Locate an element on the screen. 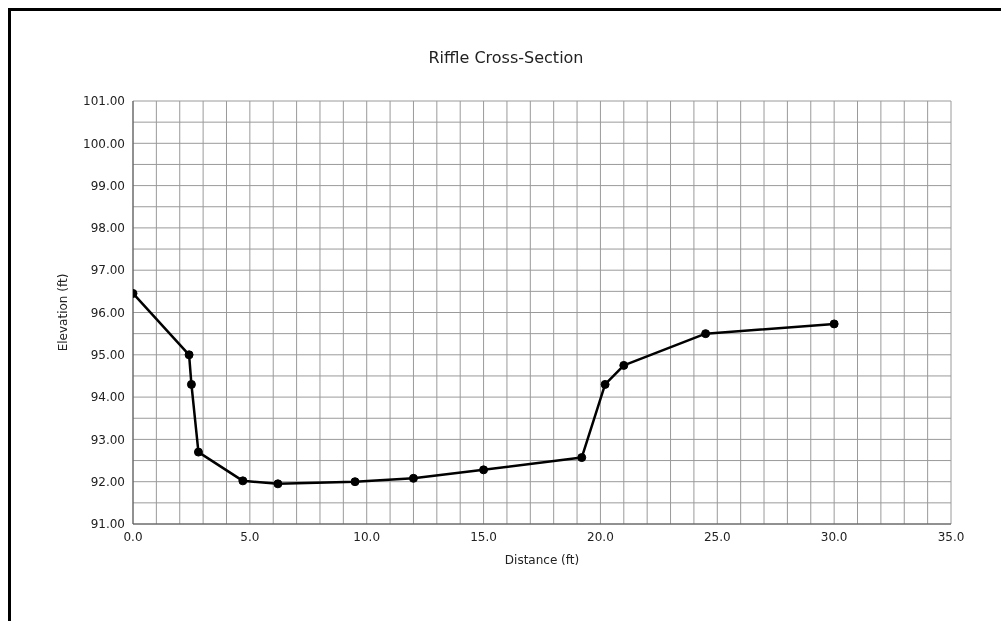 Image resolution: width=1006 pixels, height=626 pixels. x-tick-label: 0.0 is located at coordinates (133, 536).